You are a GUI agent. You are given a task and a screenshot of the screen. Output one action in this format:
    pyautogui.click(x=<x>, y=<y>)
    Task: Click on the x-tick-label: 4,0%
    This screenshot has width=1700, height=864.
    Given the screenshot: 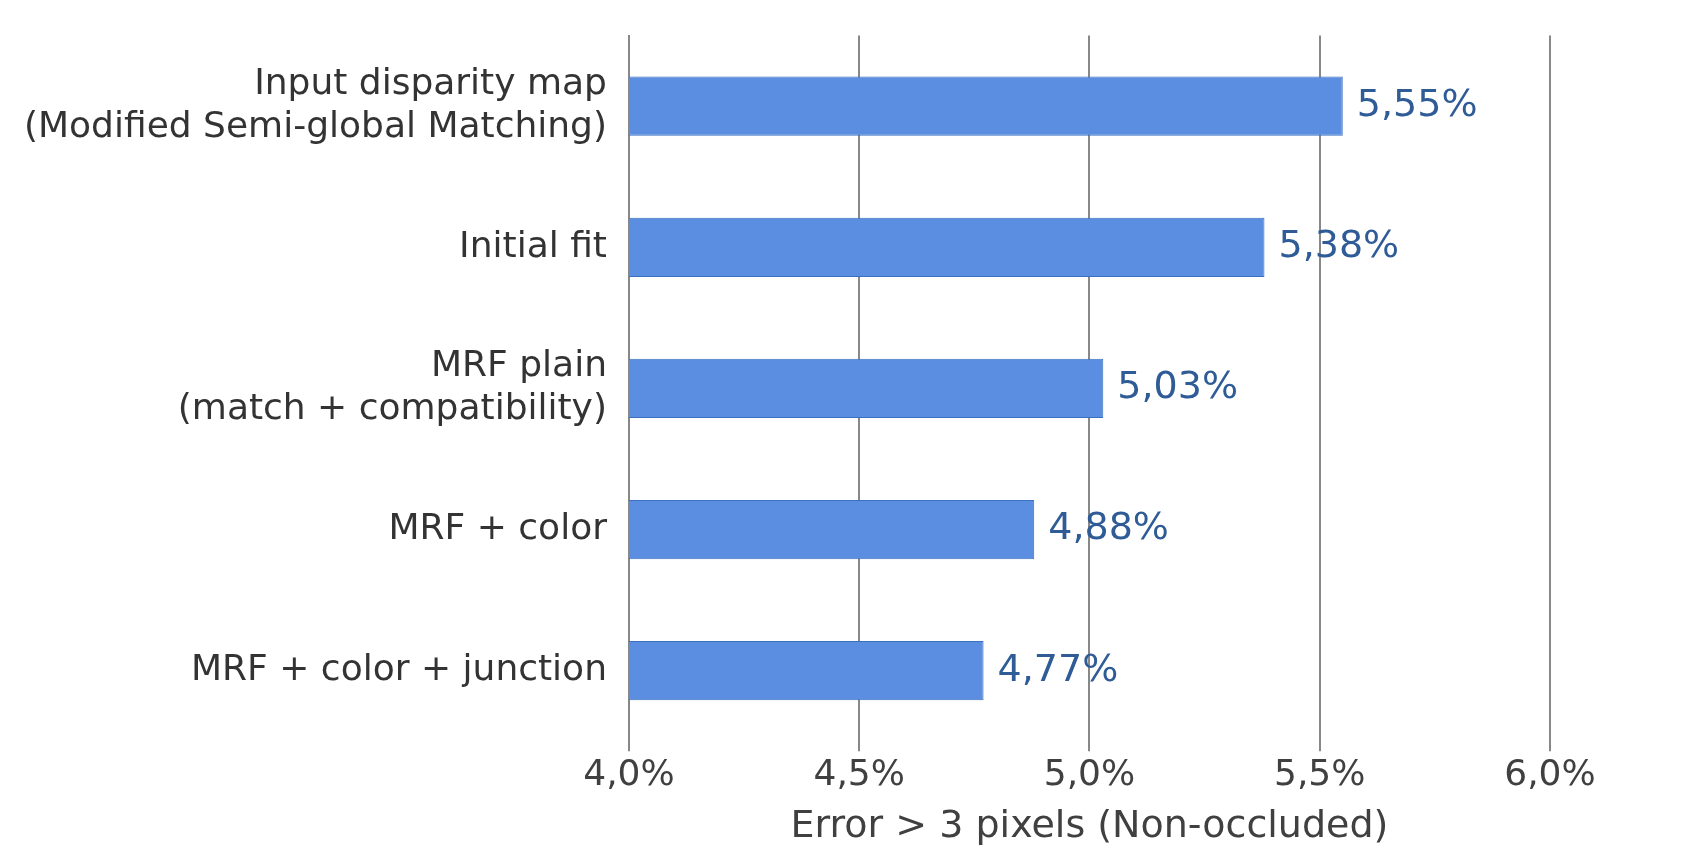 What is the action you would take?
    pyautogui.click(x=629, y=773)
    